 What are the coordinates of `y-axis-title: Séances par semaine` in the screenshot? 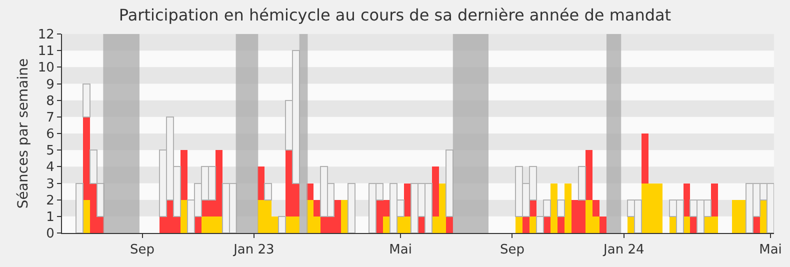 It's located at (23, 133).